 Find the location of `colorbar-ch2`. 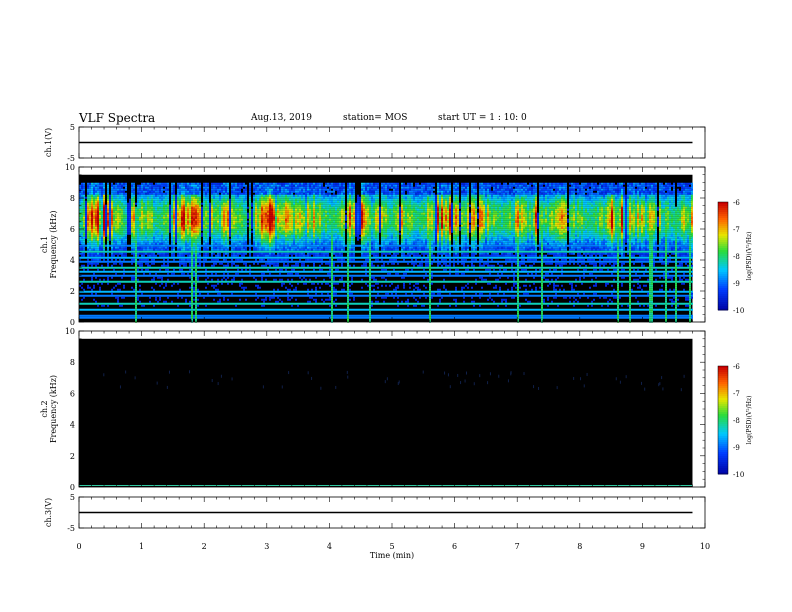

colorbar-ch2 is located at coordinates (723, 420).